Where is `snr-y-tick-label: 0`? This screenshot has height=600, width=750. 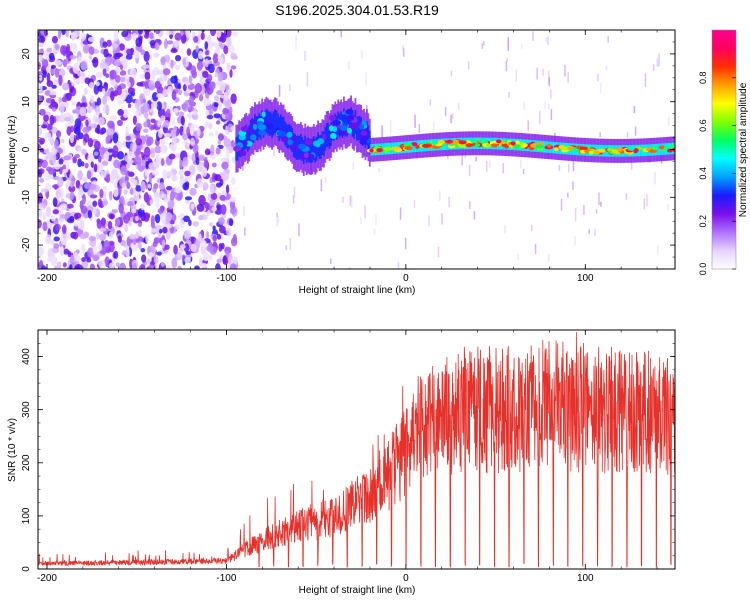
snr-y-tick-label: 0 is located at coordinates (26, 569).